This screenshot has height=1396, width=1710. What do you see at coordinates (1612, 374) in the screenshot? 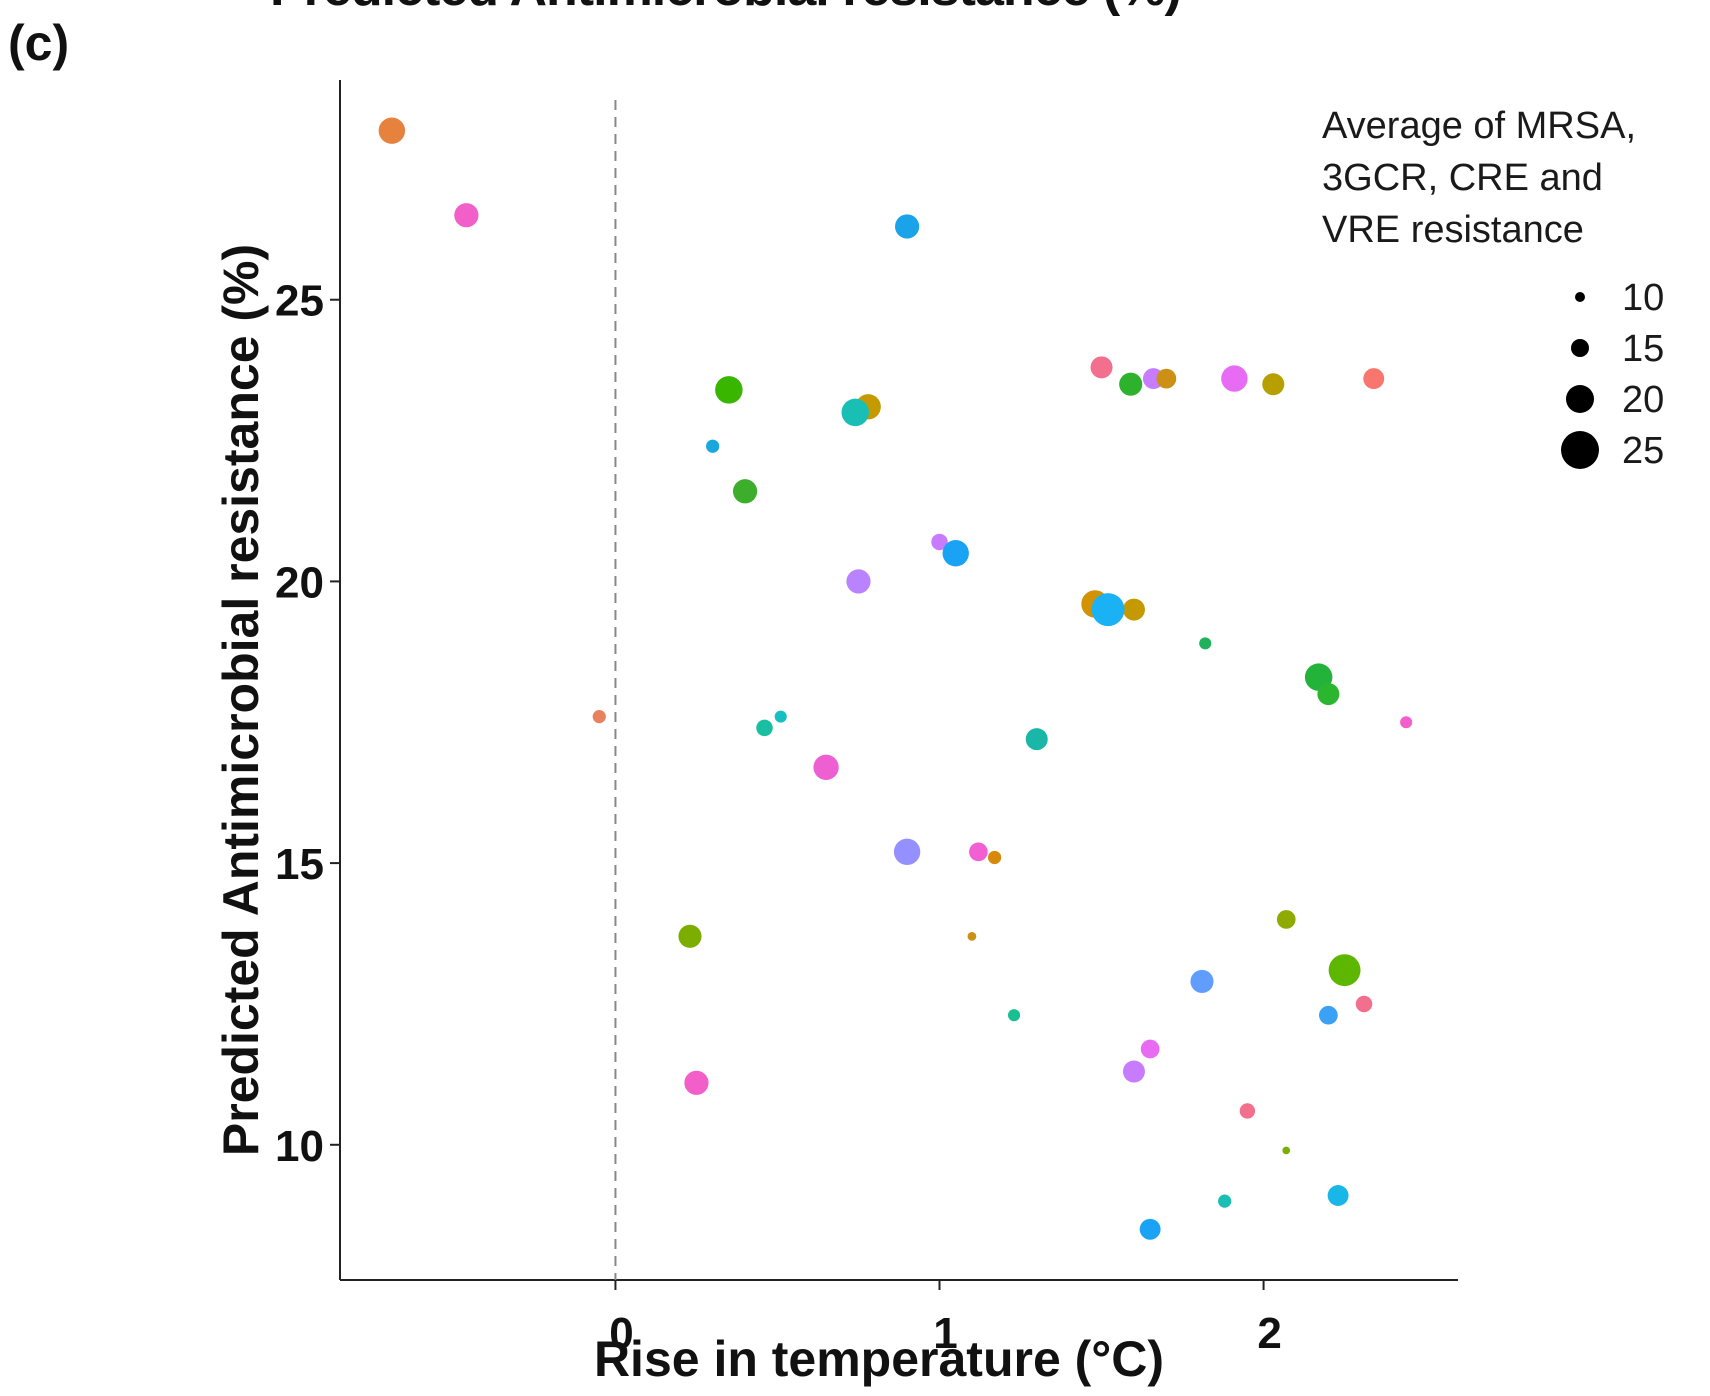
I see `legend-size-keys: 10 15 20 25` at bounding box center [1612, 374].